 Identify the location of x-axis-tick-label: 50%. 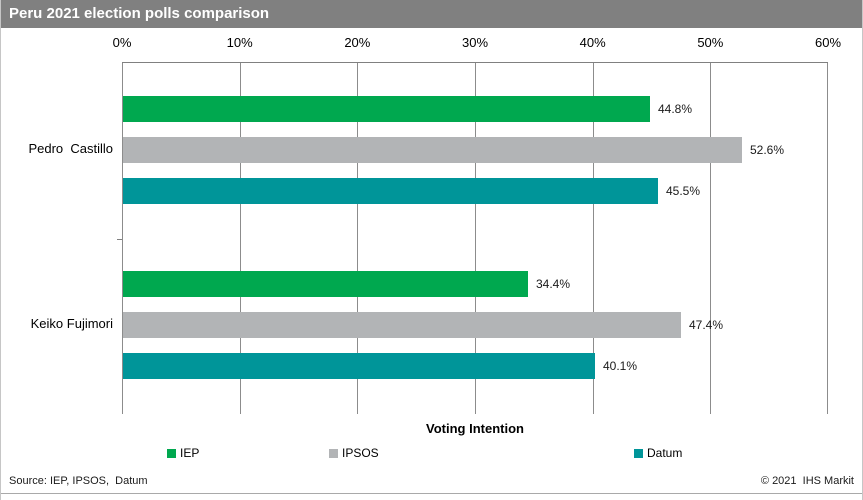
(710, 42).